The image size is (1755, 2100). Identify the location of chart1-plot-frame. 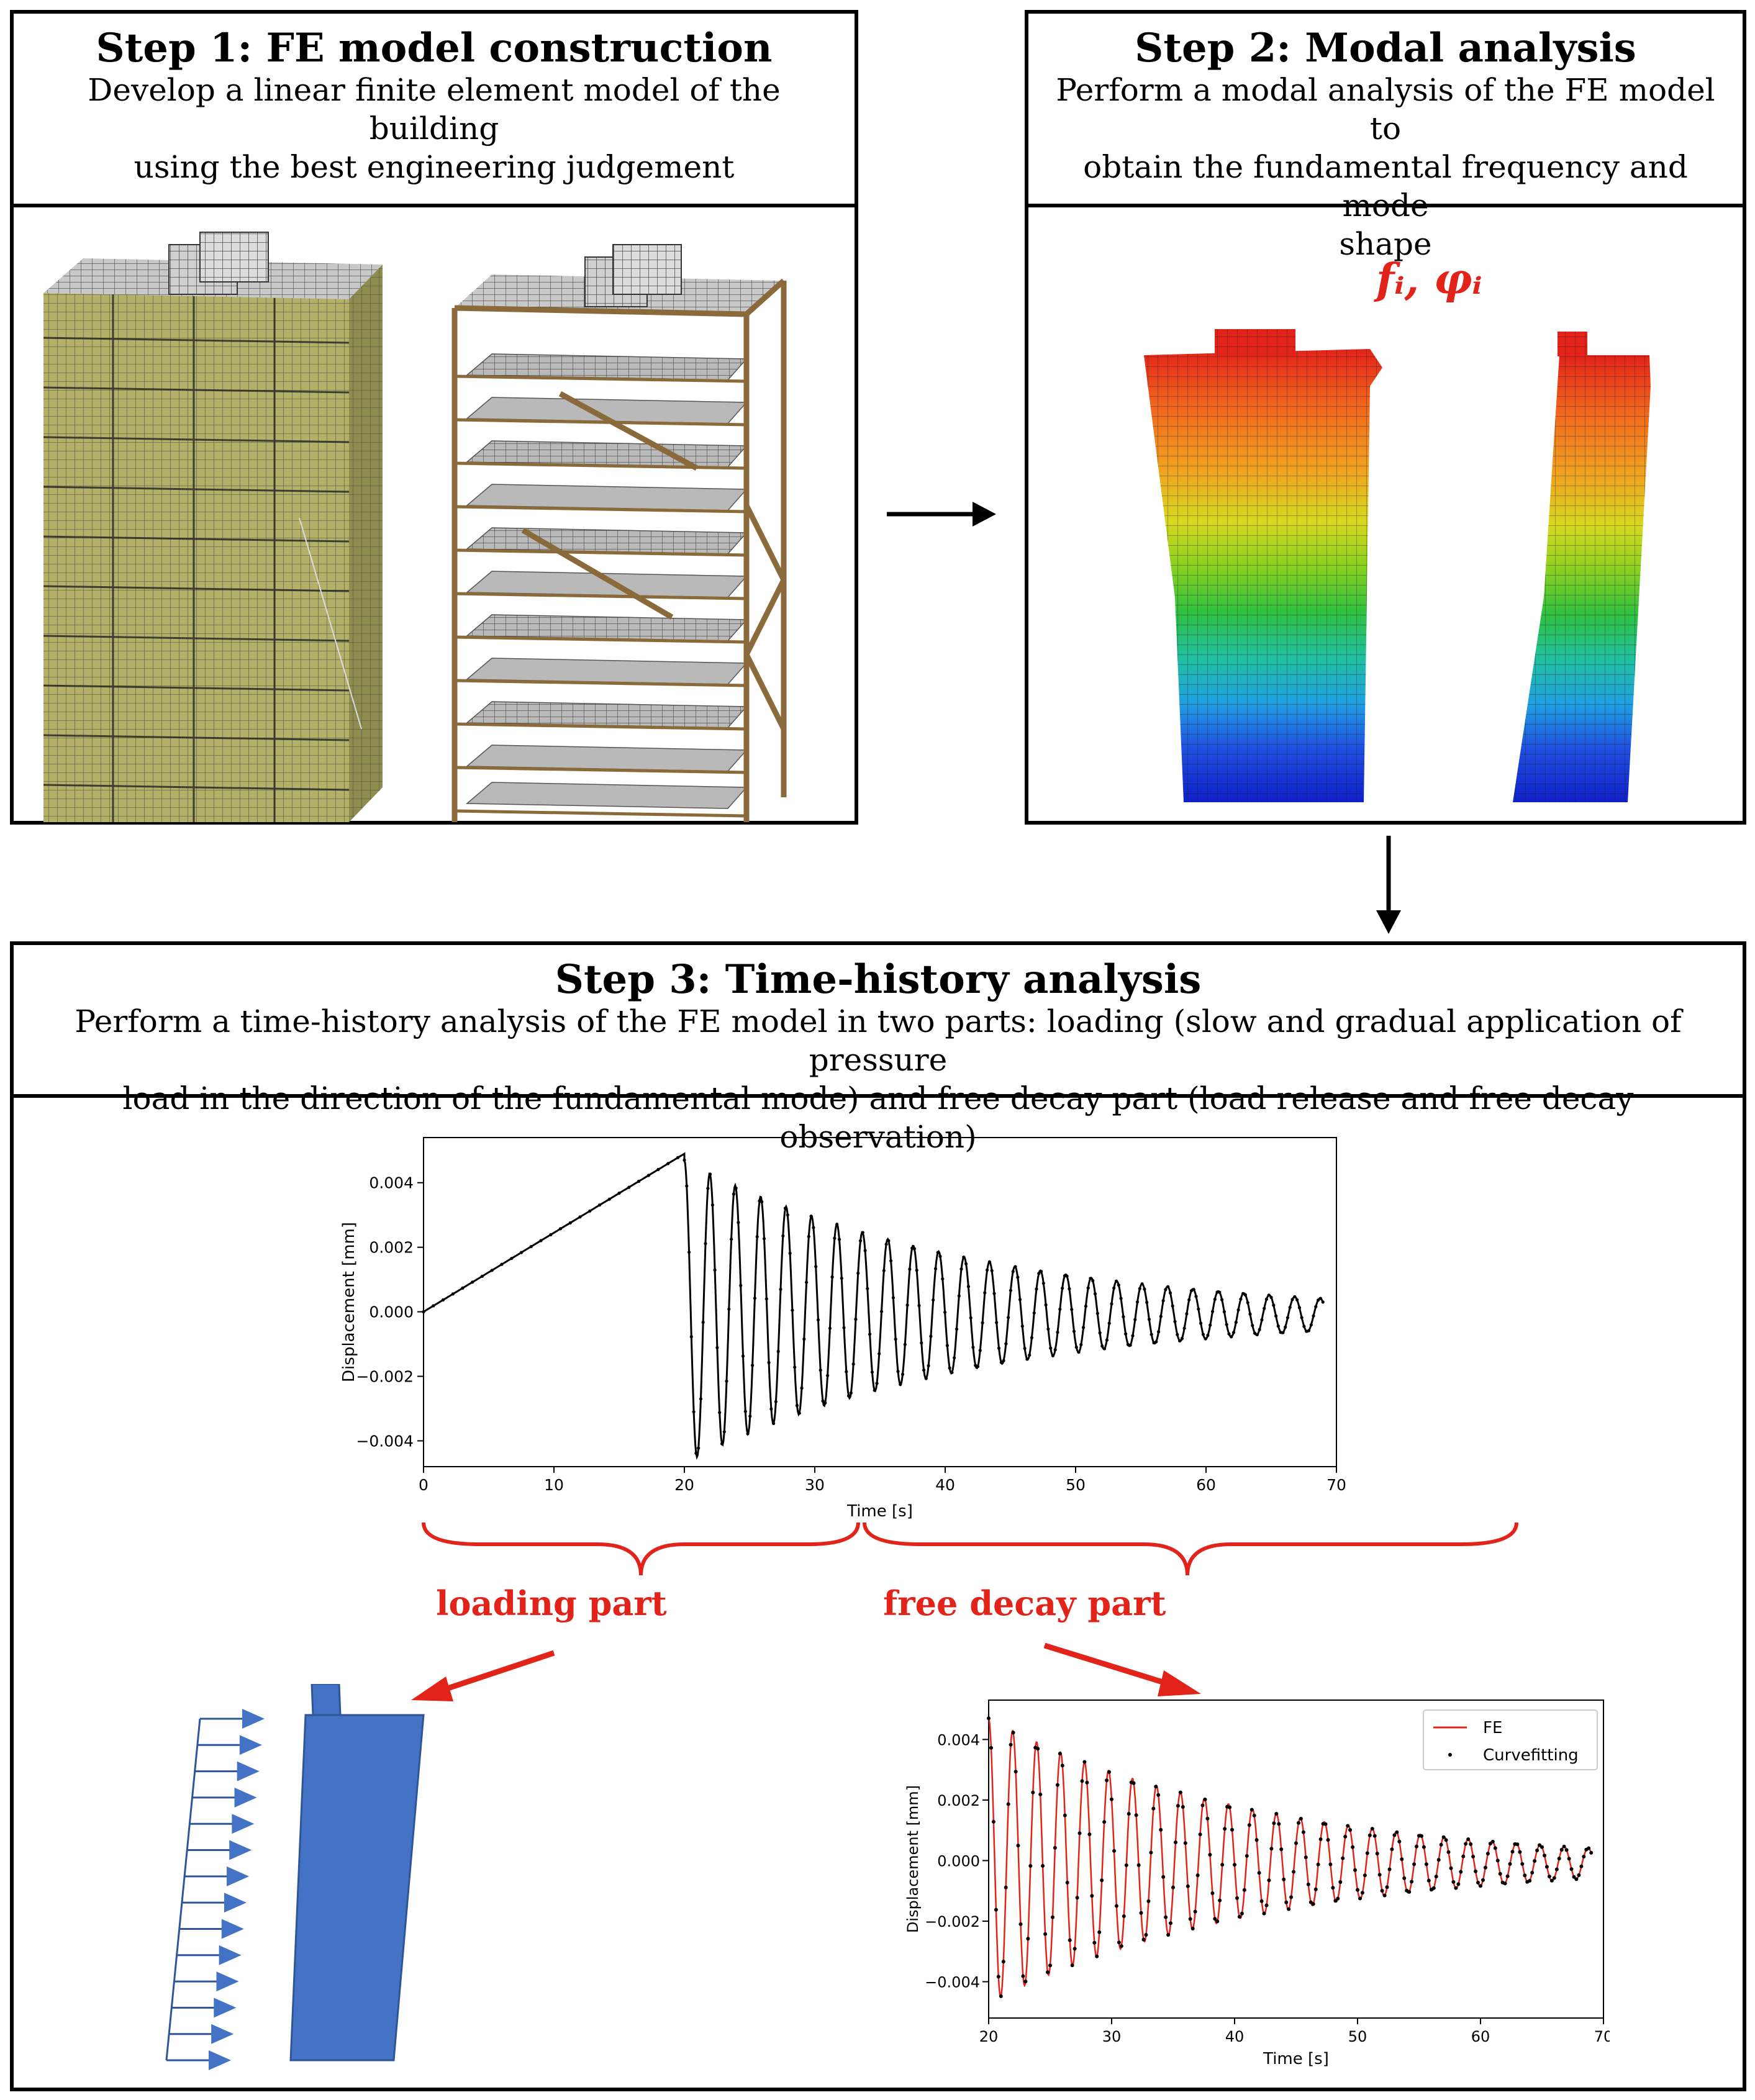
(880, 1302).